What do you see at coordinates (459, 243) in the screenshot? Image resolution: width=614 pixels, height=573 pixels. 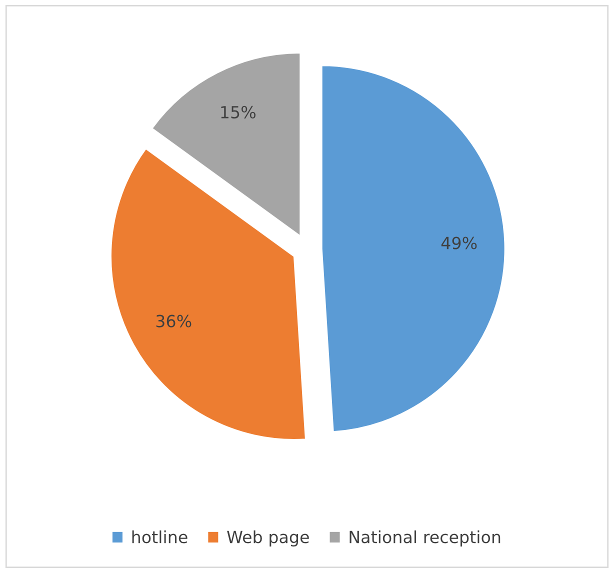 I see `data-label: 49%` at bounding box center [459, 243].